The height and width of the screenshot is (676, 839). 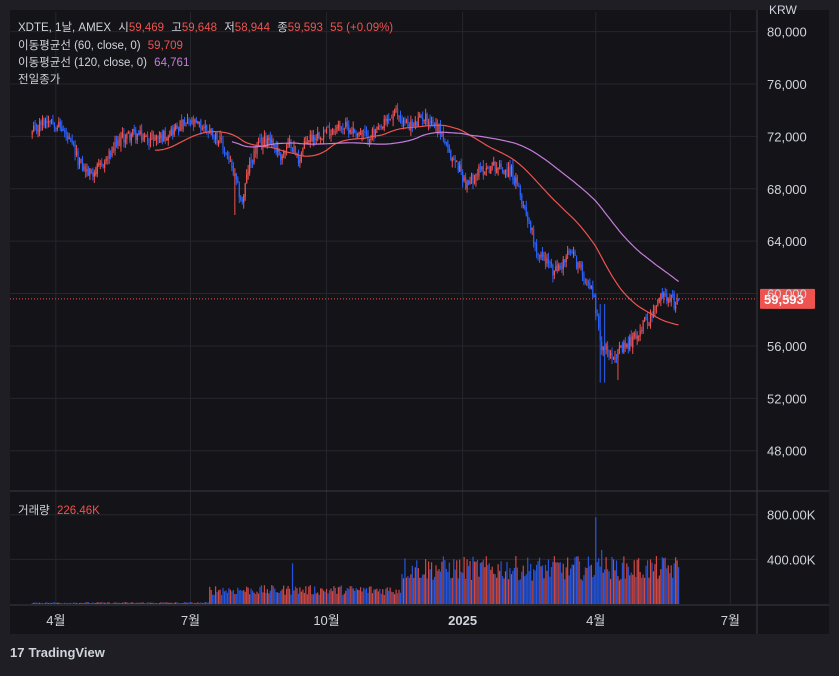 I want to click on currency-label: KRW, so click(x=783, y=10).